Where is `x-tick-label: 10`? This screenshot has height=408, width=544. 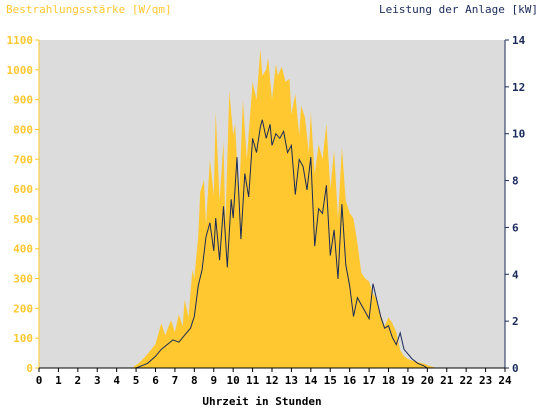 x-tick-label: 10 is located at coordinates (233, 380).